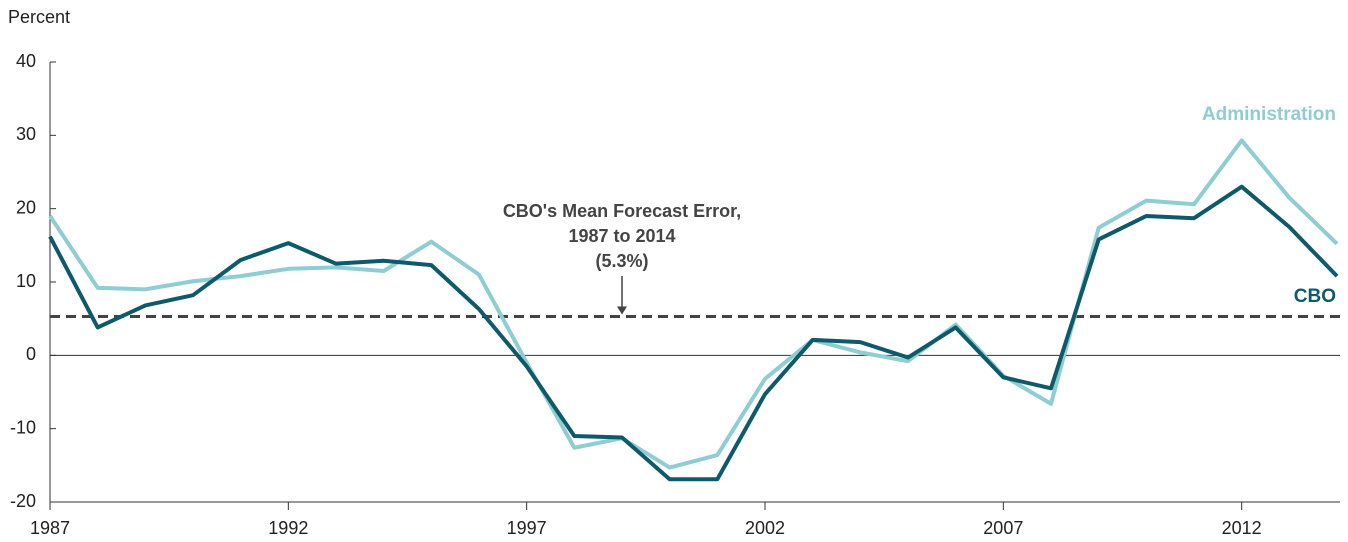  What do you see at coordinates (621, 236) in the screenshot?
I see `annotation: 1987 to 2014` at bounding box center [621, 236].